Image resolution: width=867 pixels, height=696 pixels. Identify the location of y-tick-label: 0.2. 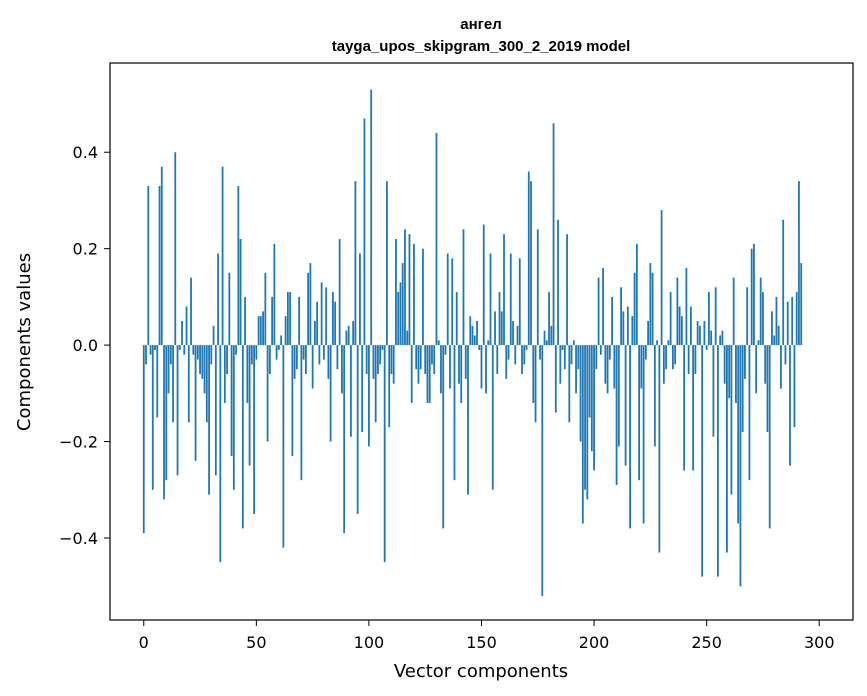
(85, 249).